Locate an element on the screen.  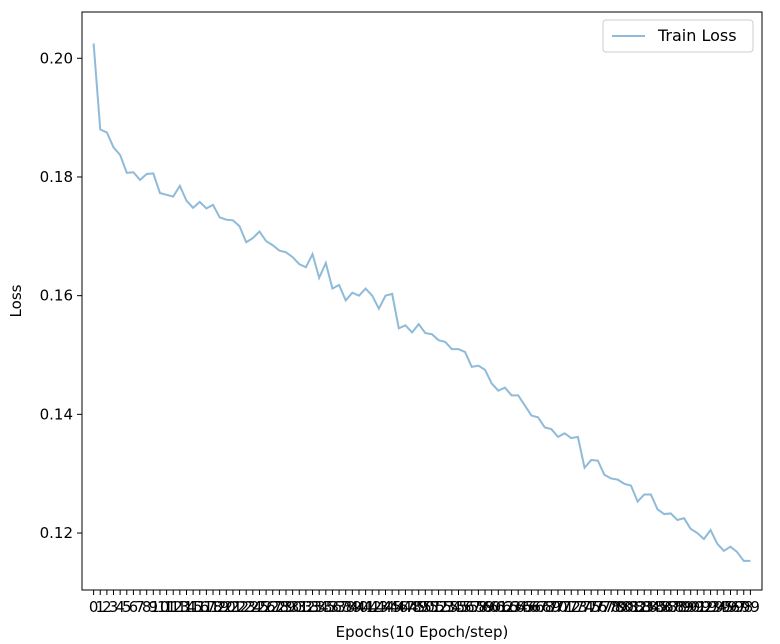
x-tick-label: 39 is located at coordinates (352, 607).